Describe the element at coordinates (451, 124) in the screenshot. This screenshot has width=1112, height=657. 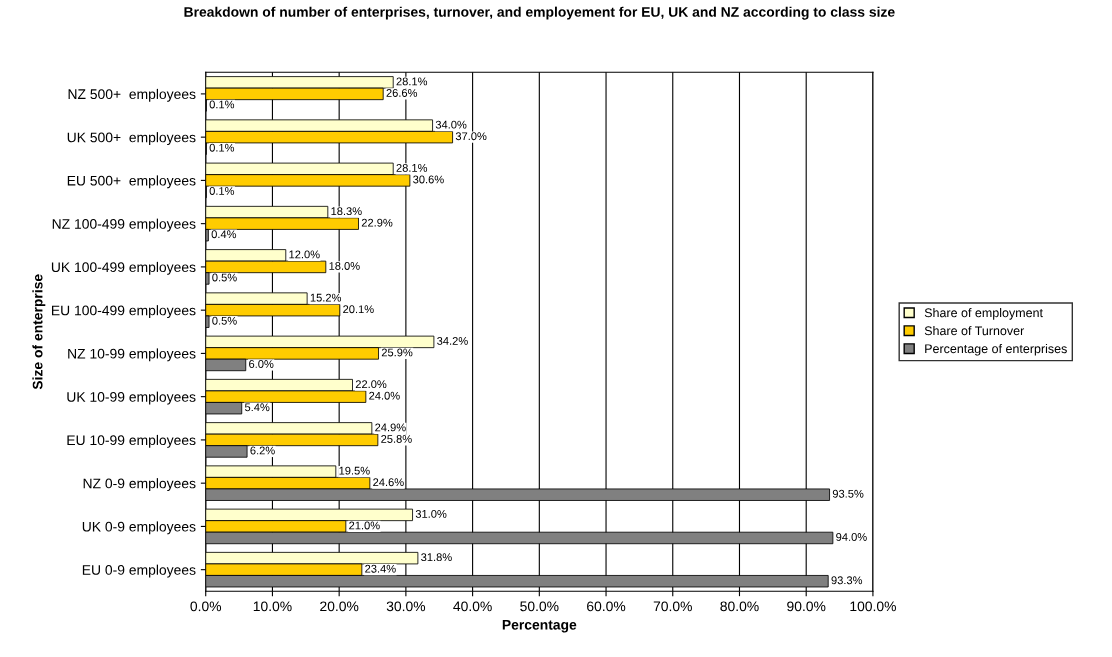
I see `data-label: 34.0%` at that location.